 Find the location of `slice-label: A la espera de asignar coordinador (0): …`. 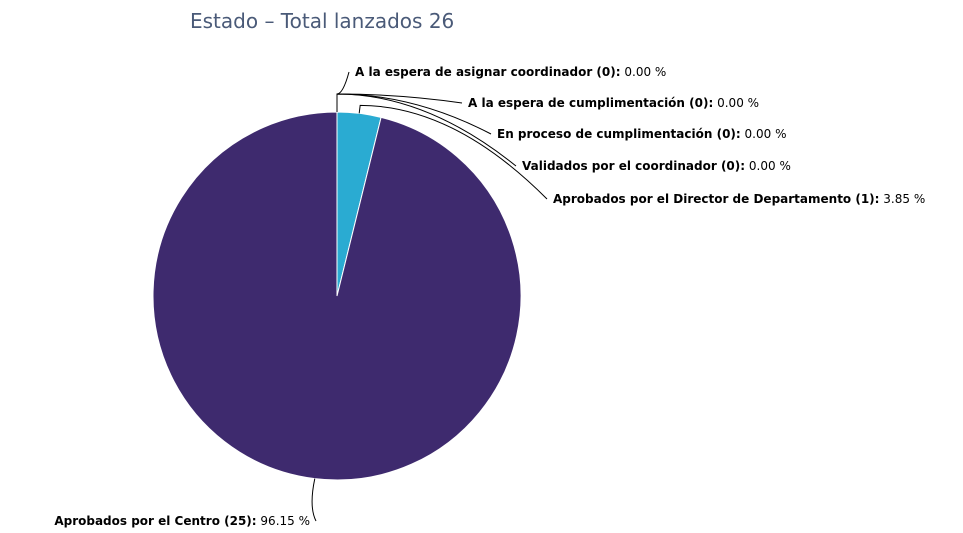

slice-label: A la espera de asignar coordinador (0): … is located at coordinates (510, 72).